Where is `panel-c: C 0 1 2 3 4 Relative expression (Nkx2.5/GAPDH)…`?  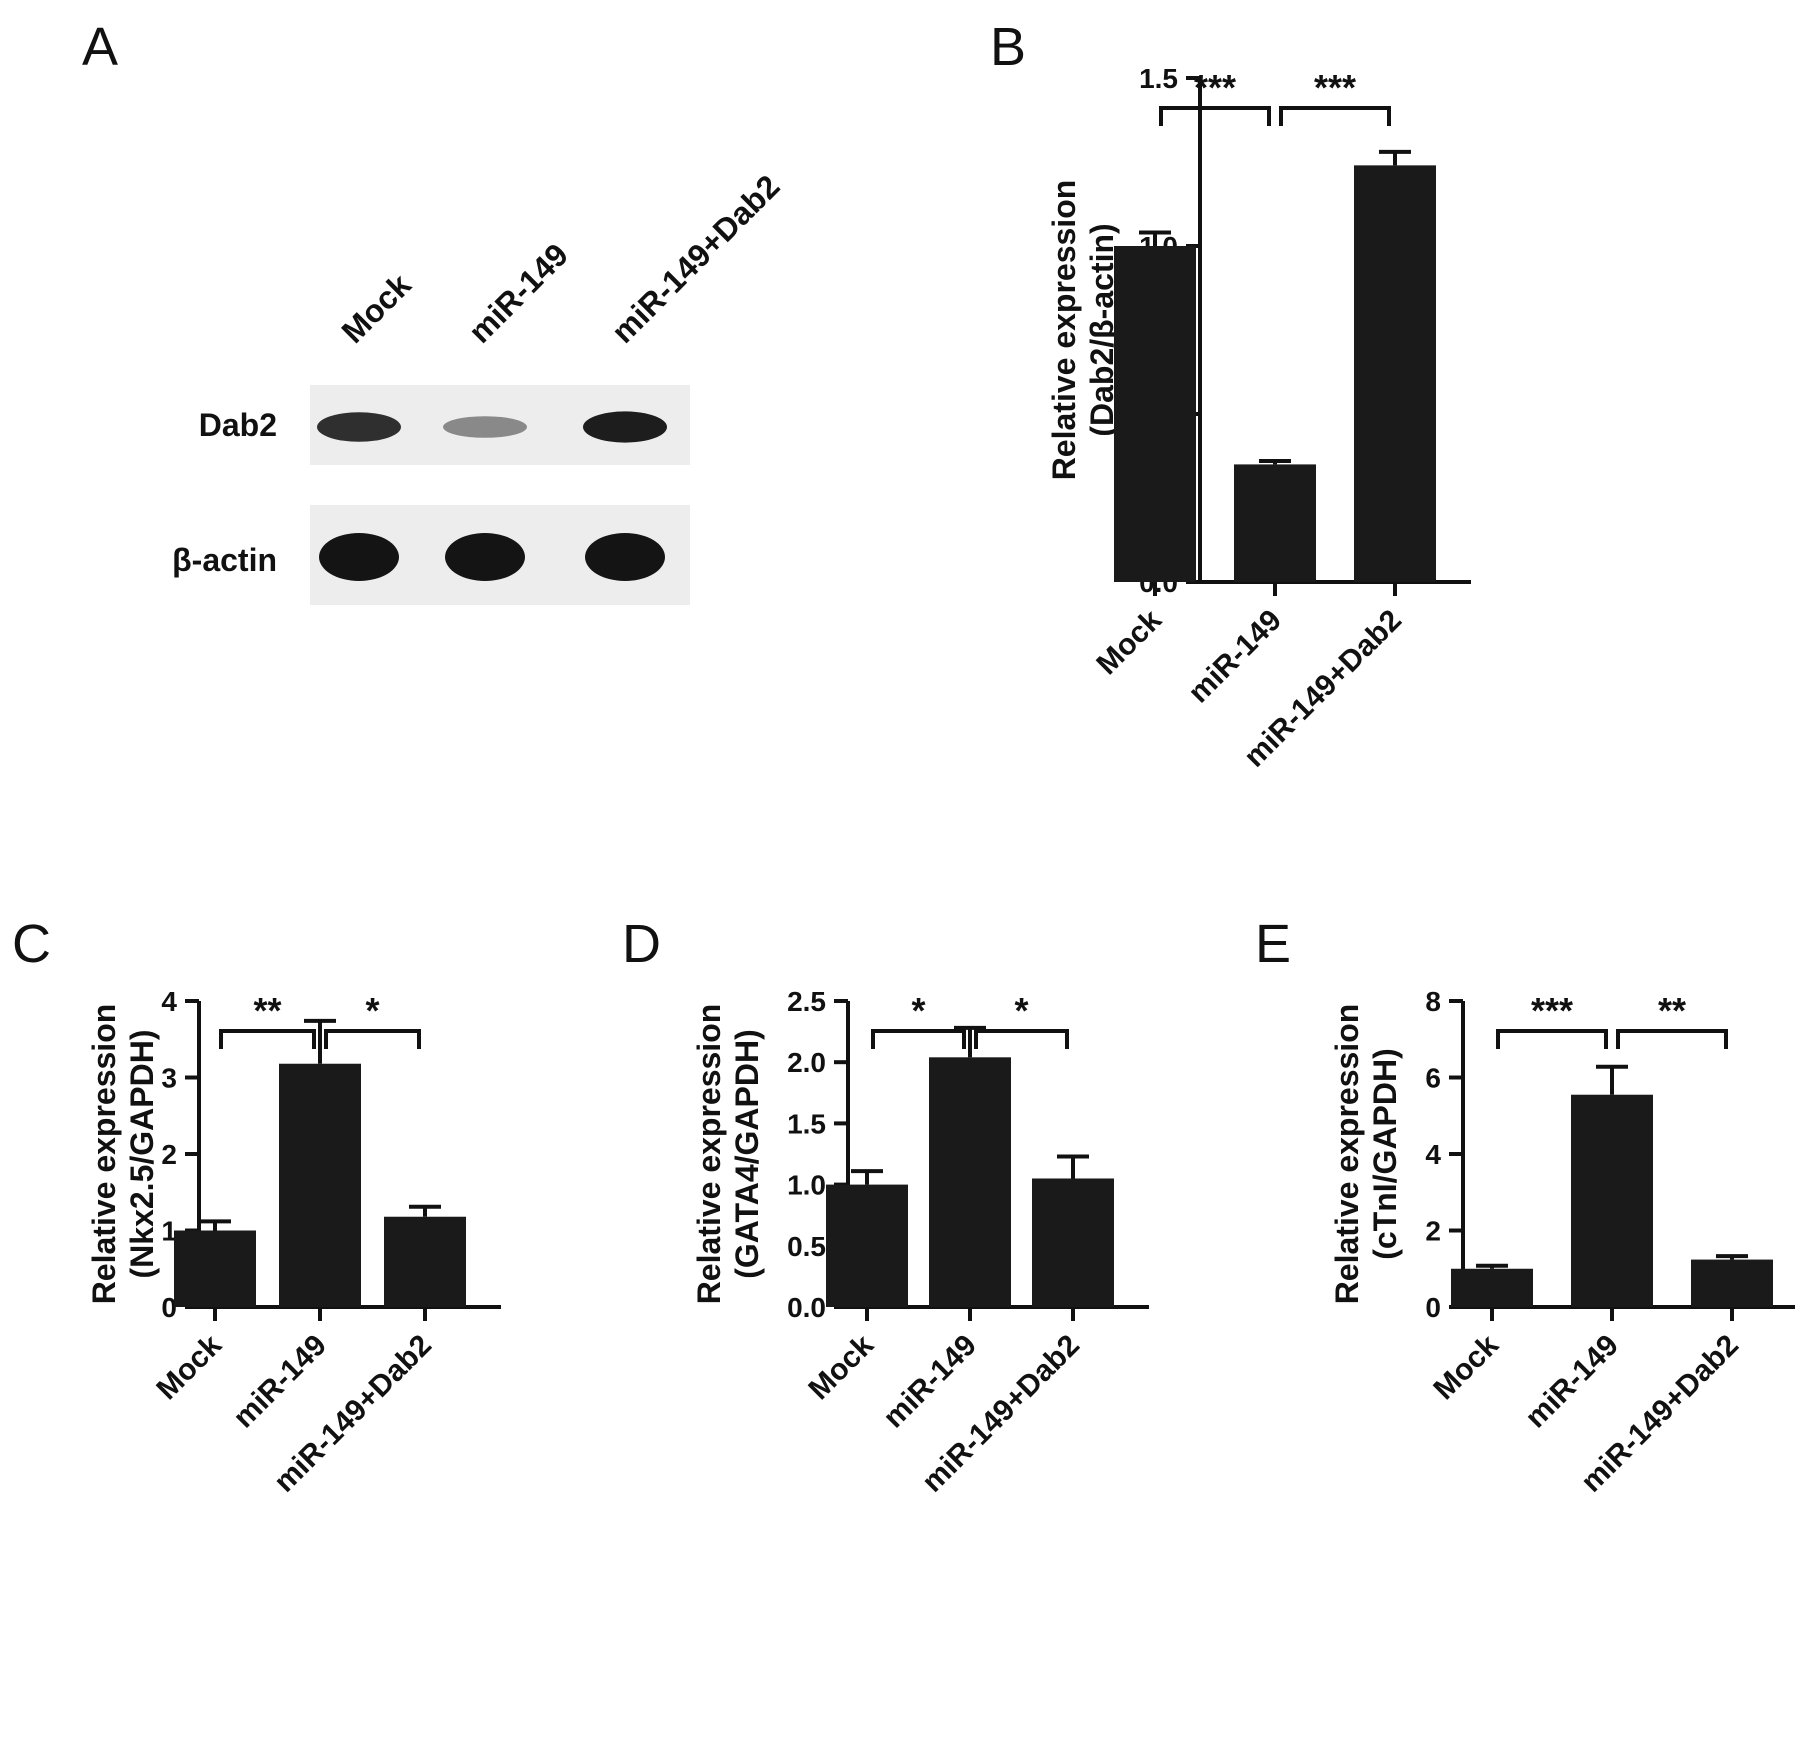
panel-c: C 0 1 2 3 4 Relative expression (Nkx2.5/GAPDH)… is located at coordinates (256, 1206).